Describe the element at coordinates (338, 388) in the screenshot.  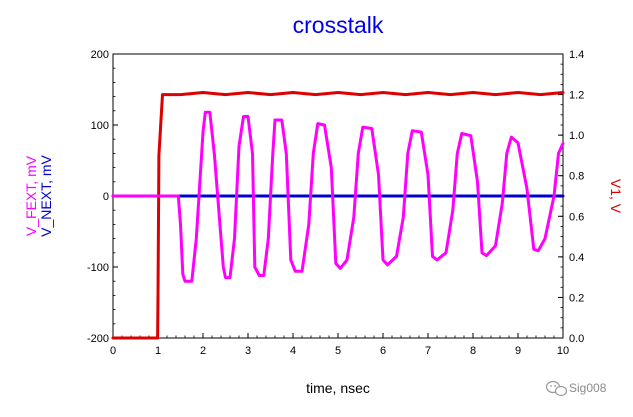
I see `x-axis-label: time, nsec` at that location.